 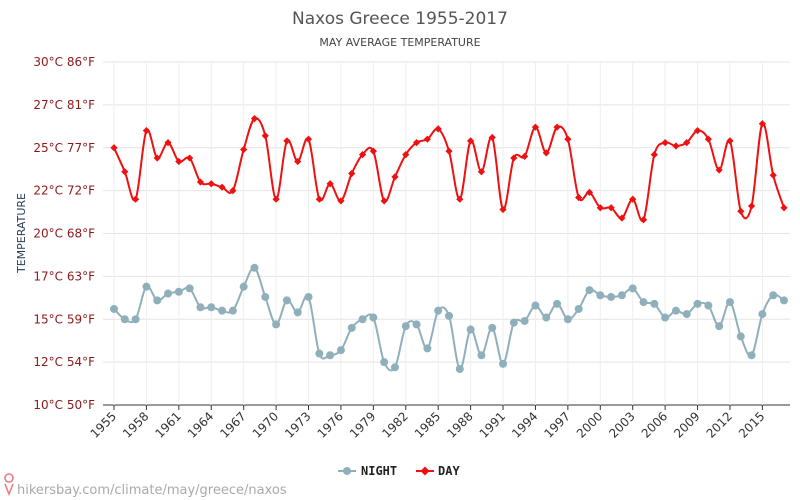 I want to click on legend-item-day: DAY, so click(x=438, y=471).